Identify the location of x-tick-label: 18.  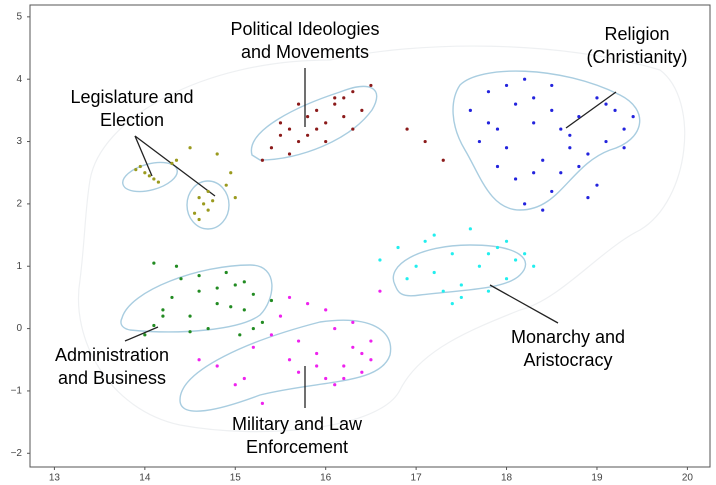
(507, 478).